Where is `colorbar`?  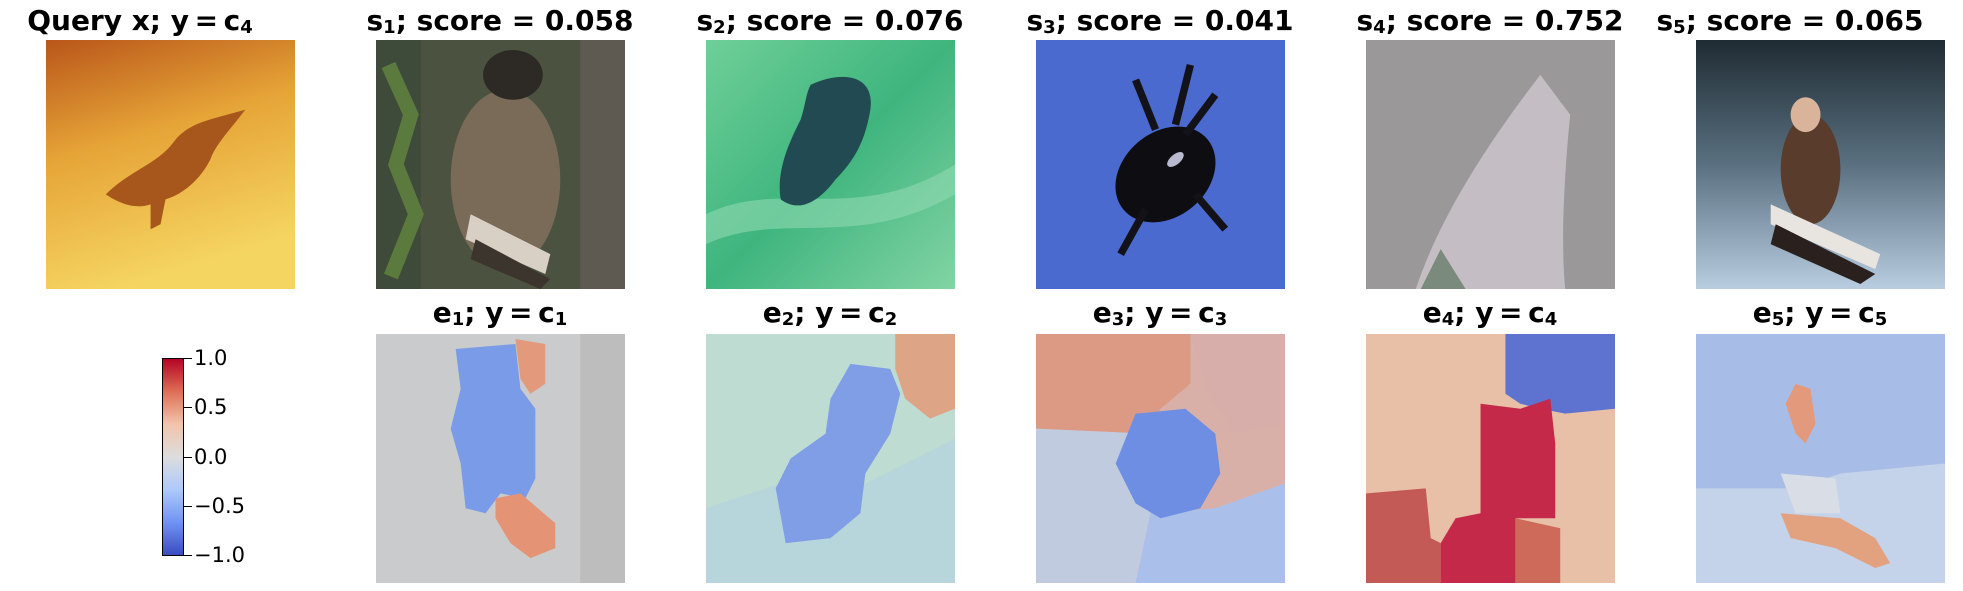
colorbar is located at coordinates (173, 457).